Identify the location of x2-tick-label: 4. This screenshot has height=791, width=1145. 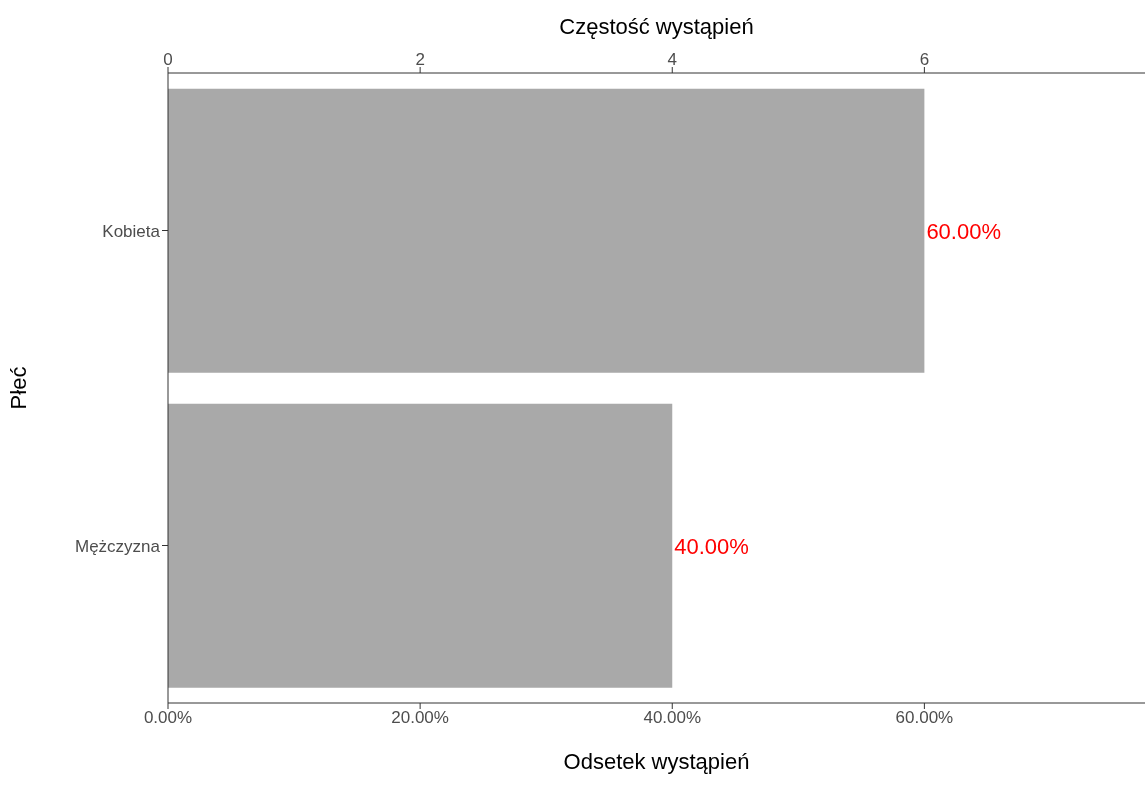
(672, 59).